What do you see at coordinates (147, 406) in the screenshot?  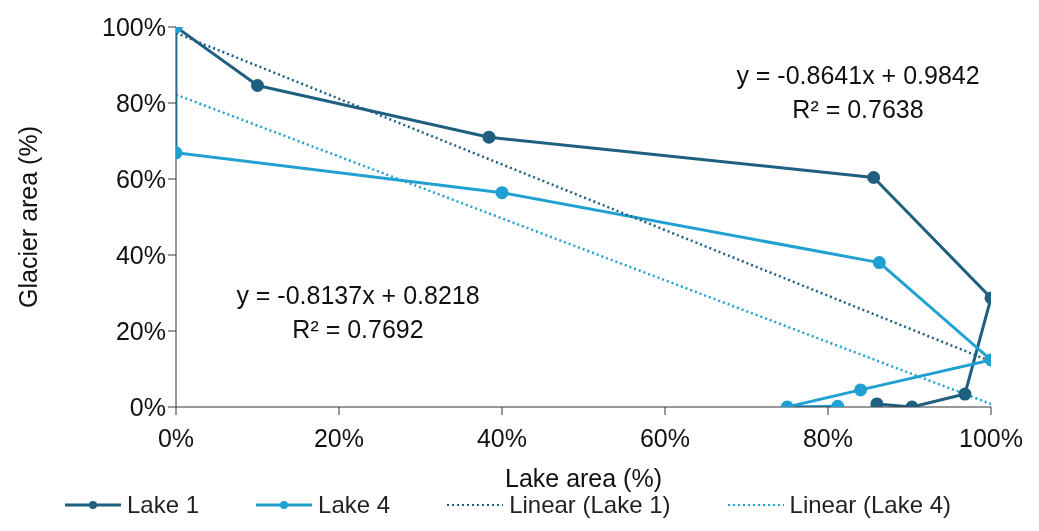 I see `y-tick-label: 0%` at bounding box center [147, 406].